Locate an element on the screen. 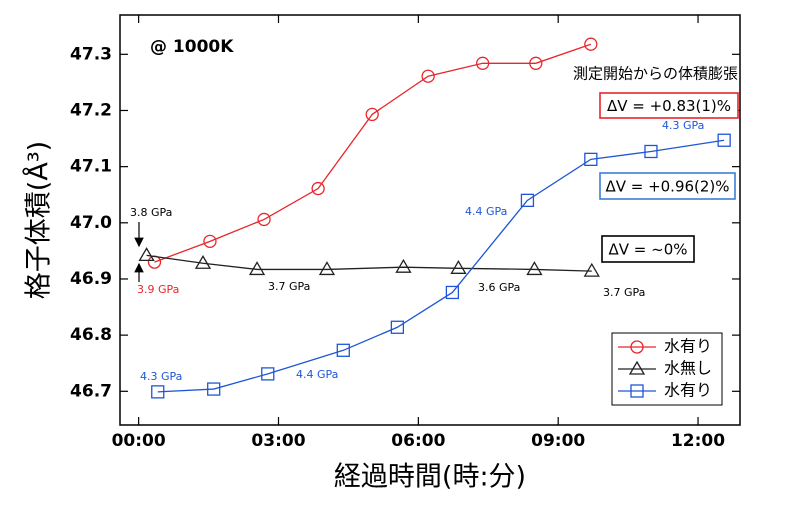  x-axis-label: 経過時間(時:分) is located at coordinates (430, 477).